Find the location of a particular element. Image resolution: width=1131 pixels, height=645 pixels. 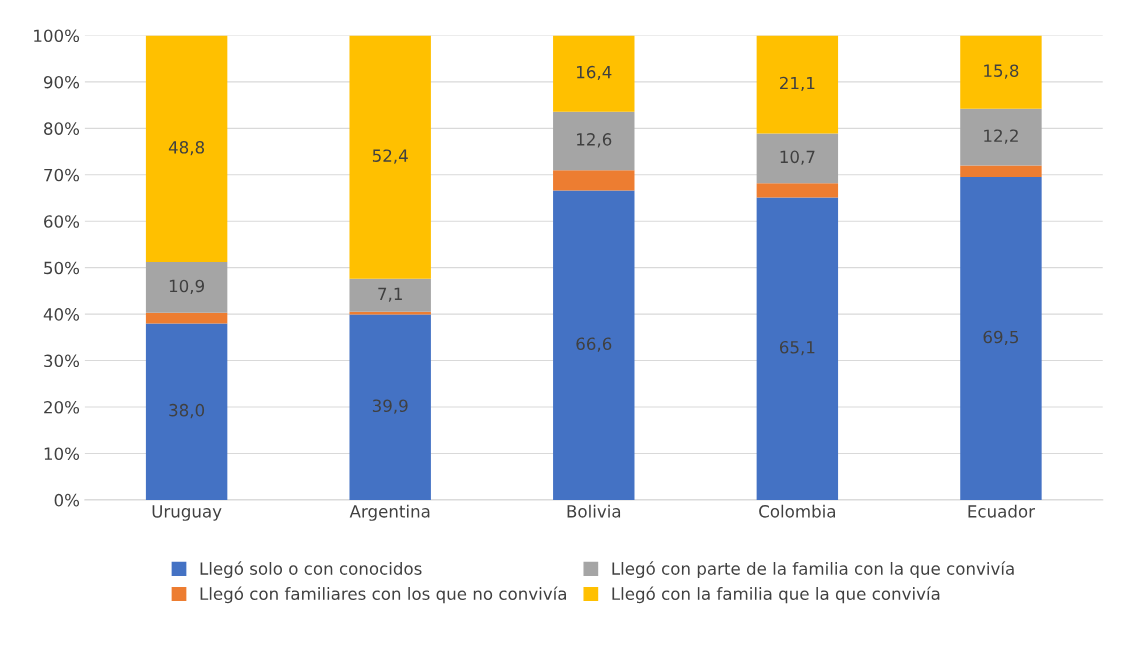

x-tick-label: Ecuador is located at coordinates (1001, 511).